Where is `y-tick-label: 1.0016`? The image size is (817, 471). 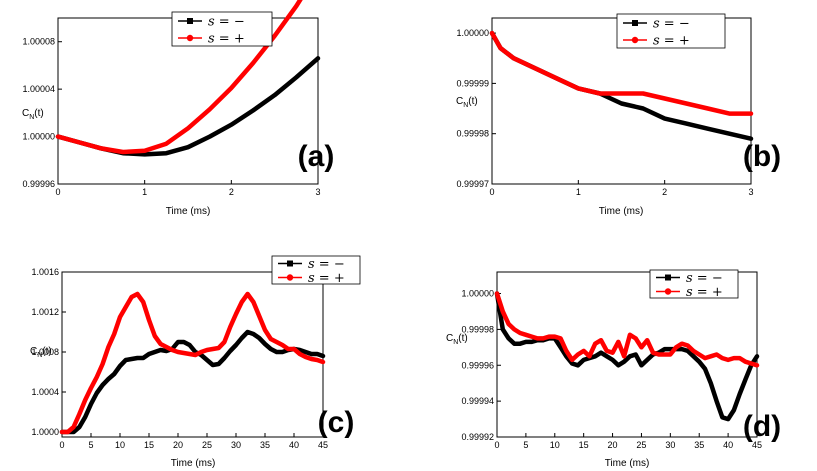
y-tick-label: 1.0016 is located at coordinates (45, 272).